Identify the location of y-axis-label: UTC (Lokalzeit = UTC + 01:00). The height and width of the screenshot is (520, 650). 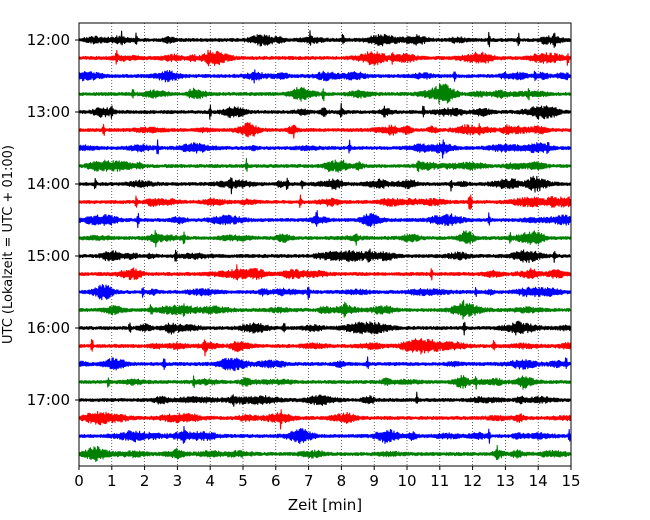
(8, 244).